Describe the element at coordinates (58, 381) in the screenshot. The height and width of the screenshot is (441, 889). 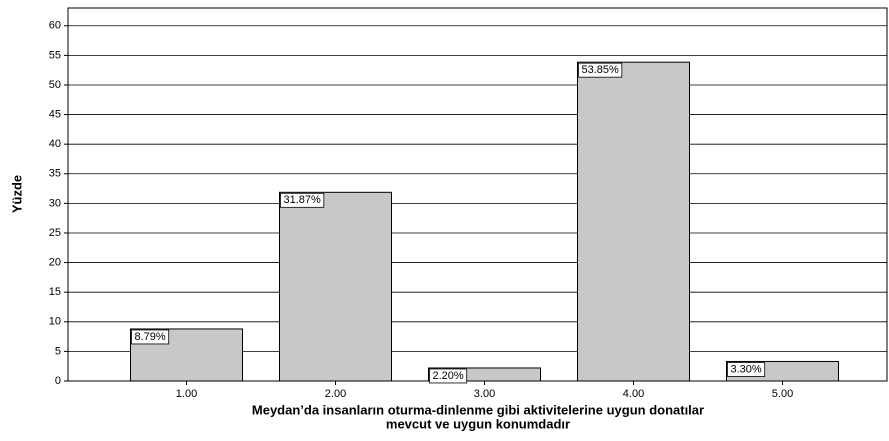
I see `y-tick-label: 0` at that location.